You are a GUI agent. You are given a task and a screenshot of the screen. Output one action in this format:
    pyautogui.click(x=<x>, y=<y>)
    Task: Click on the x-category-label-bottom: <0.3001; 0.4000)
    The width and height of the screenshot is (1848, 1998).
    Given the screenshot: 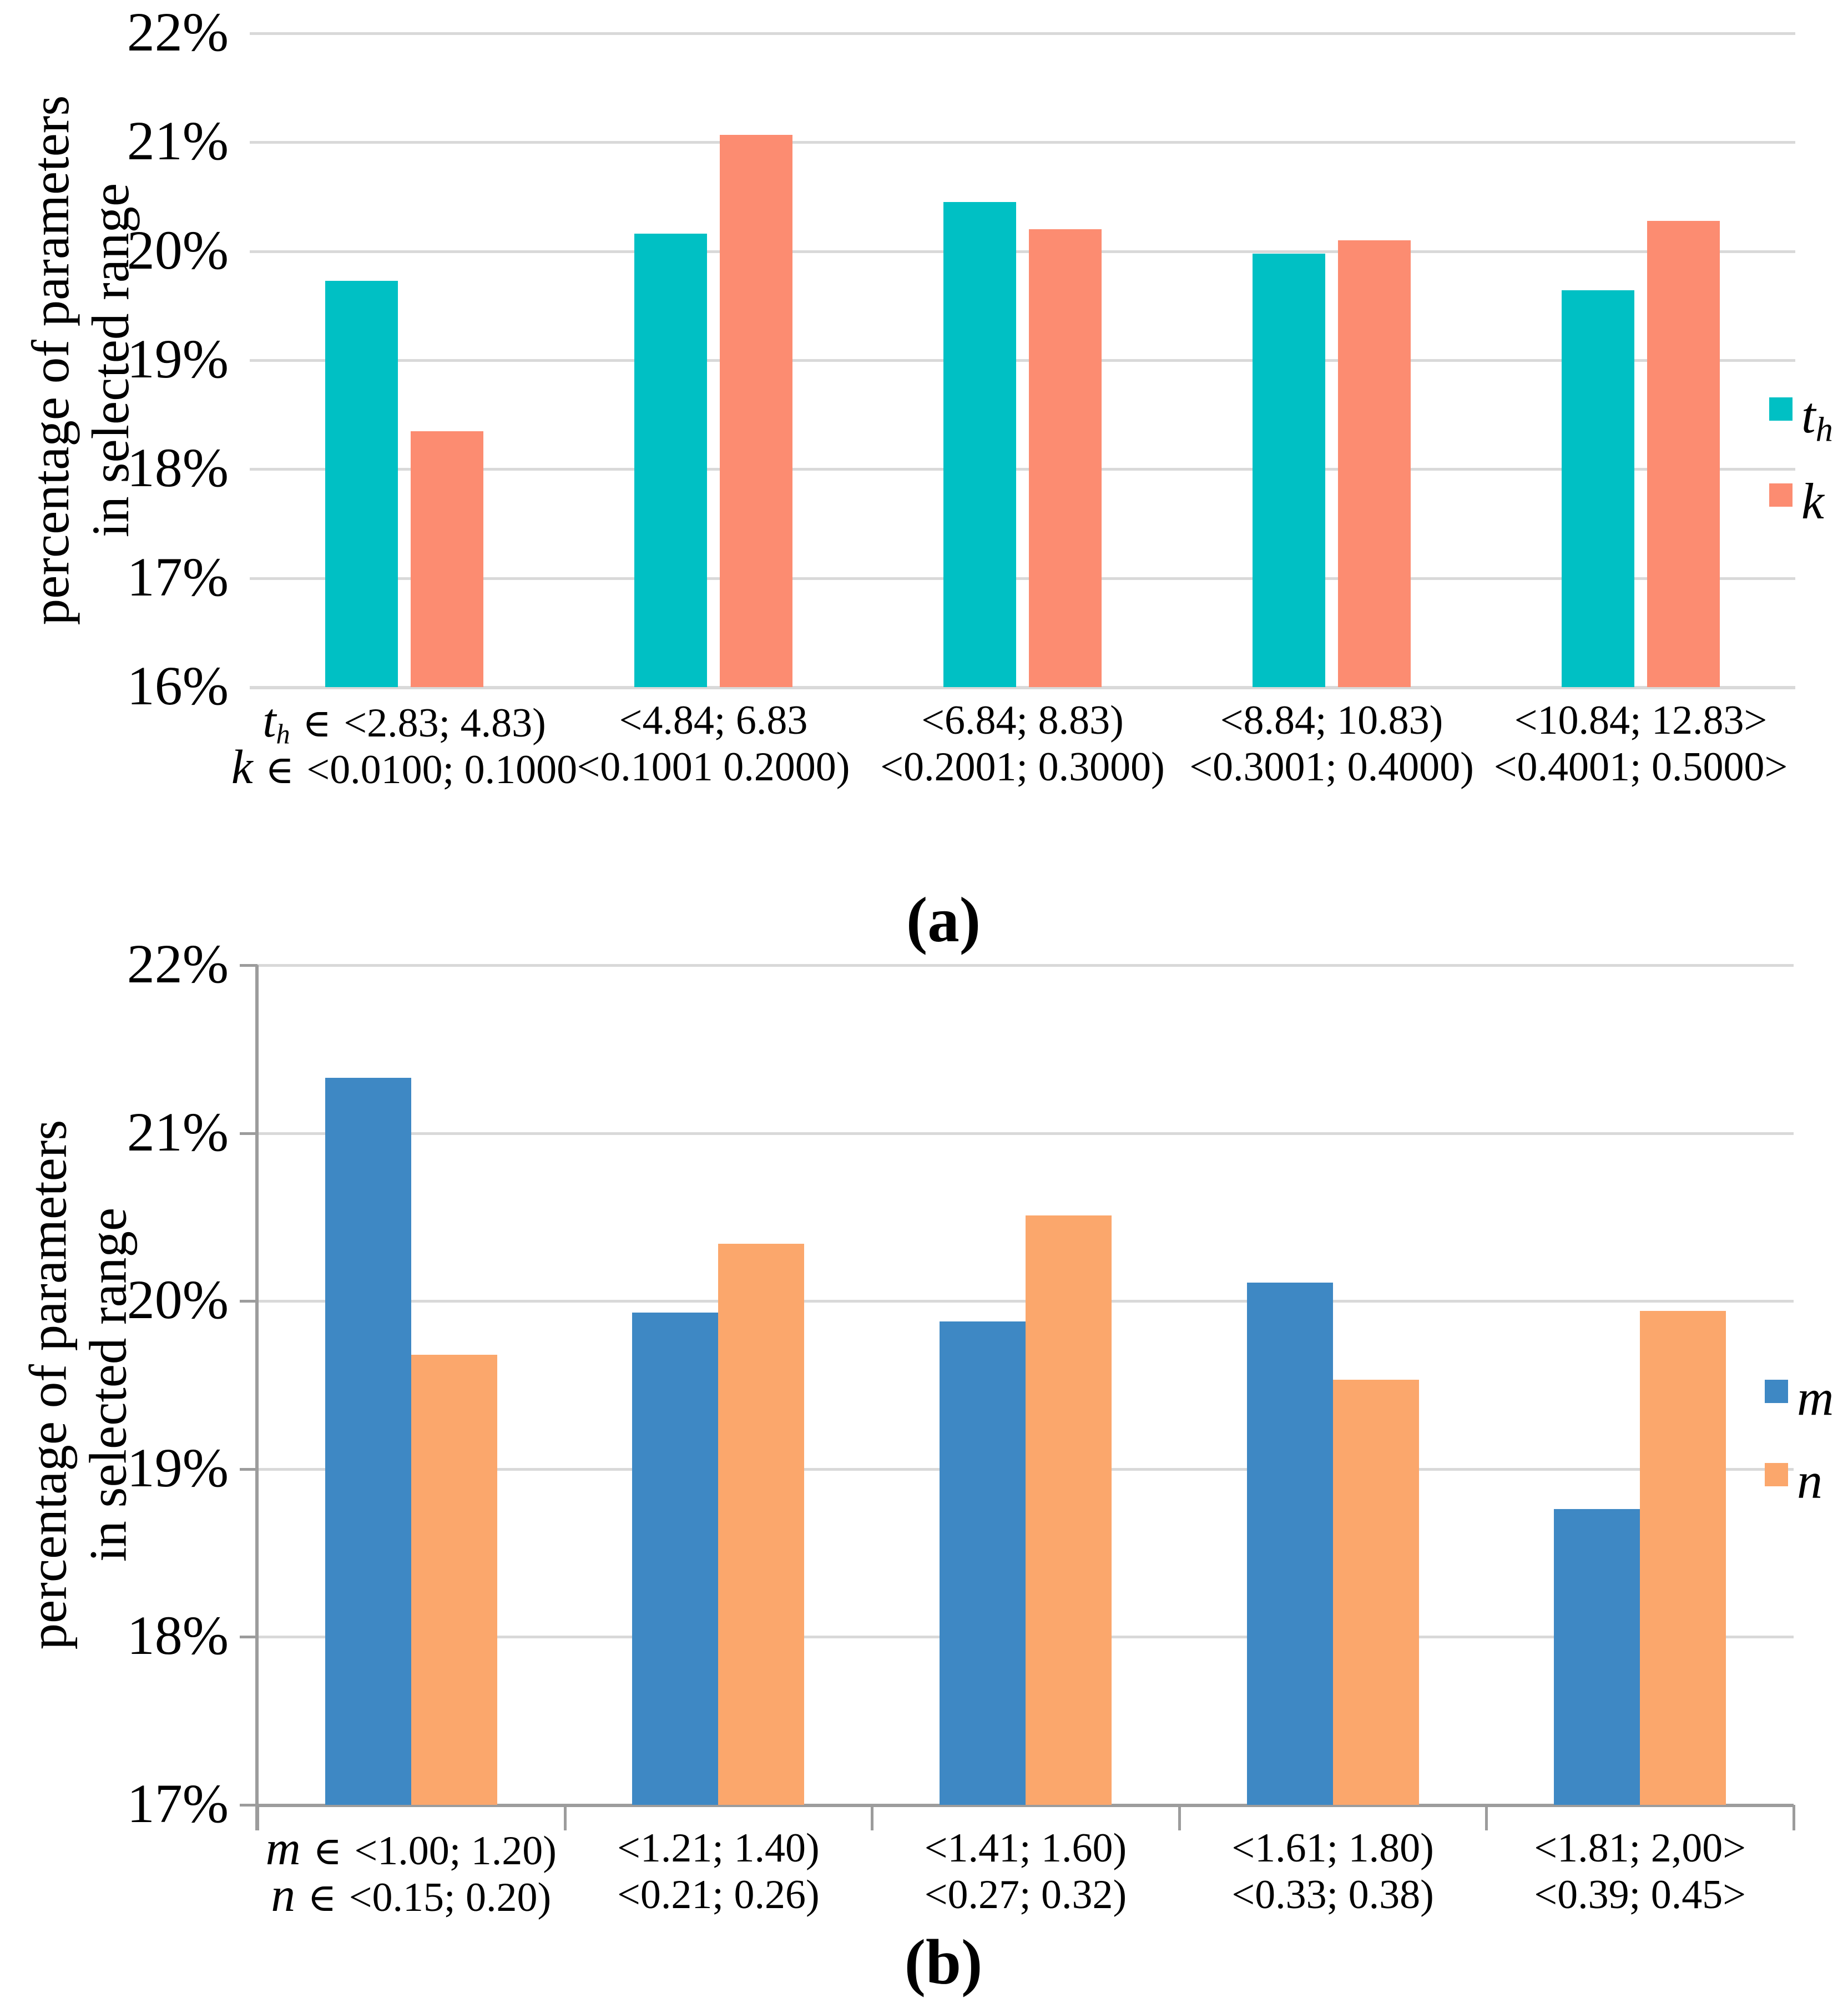 What is the action you would take?
    pyautogui.click(x=1331, y=767)
    